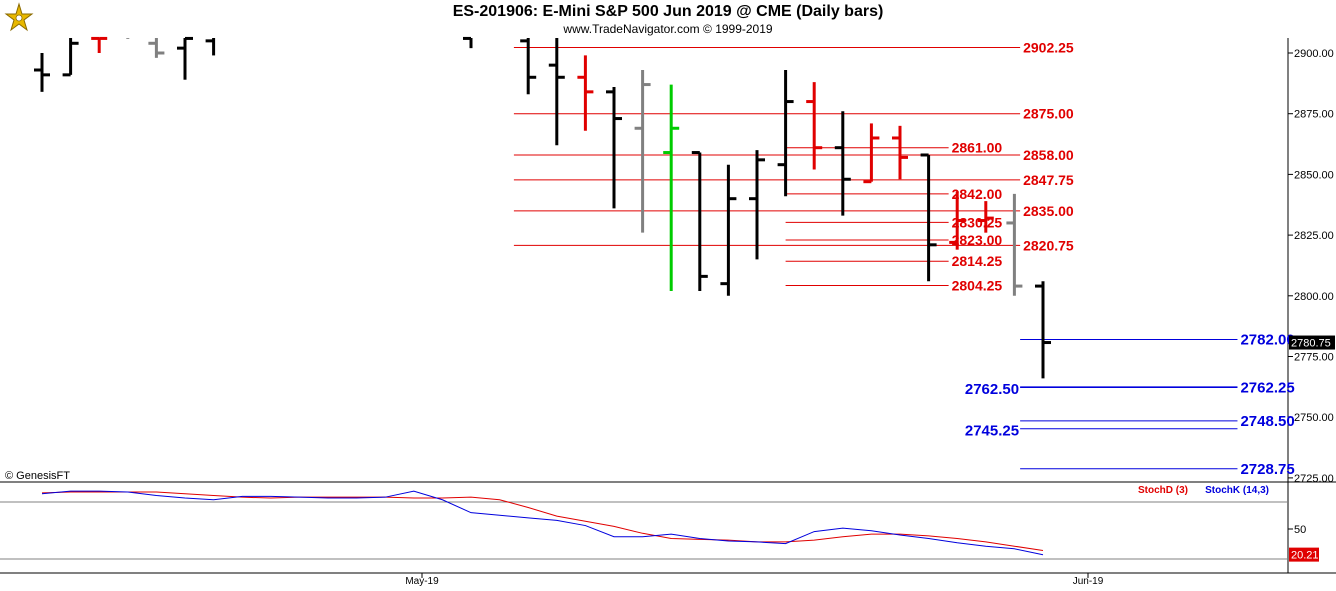 This screenshot has width=1336, height=591. I want to click on level-label: 2902.25, so click(1048, 48).